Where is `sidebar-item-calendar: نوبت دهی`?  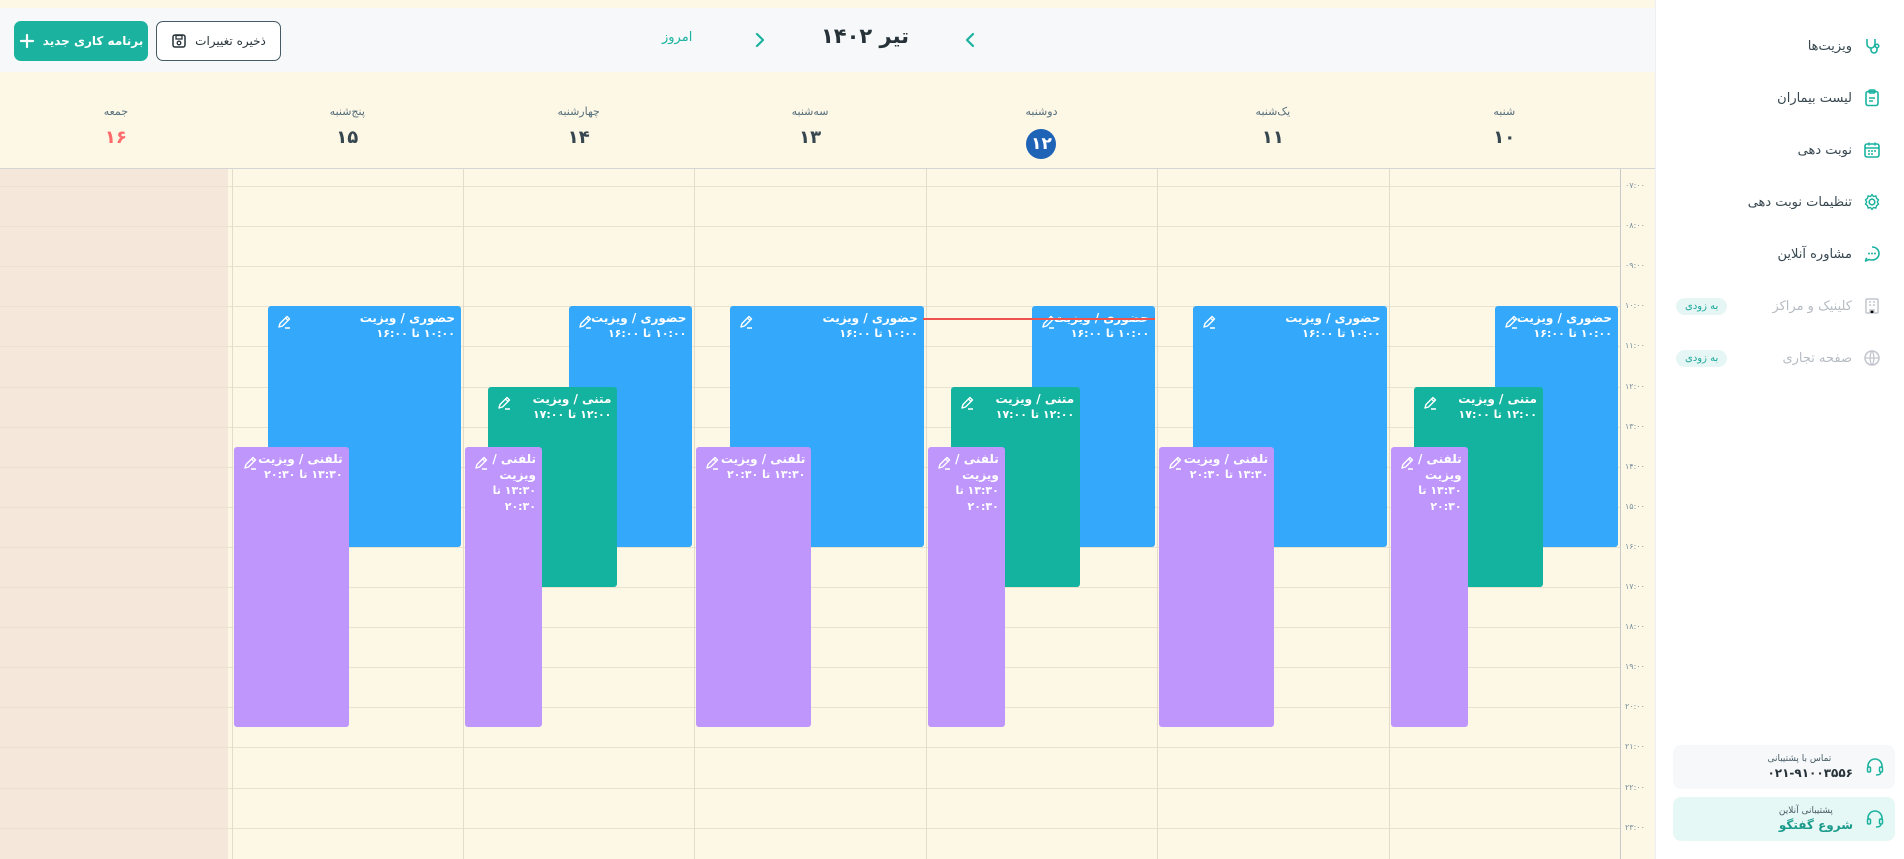 sidebar-item-calendar: نوبت دهی is located at coordinates (1779, 150).